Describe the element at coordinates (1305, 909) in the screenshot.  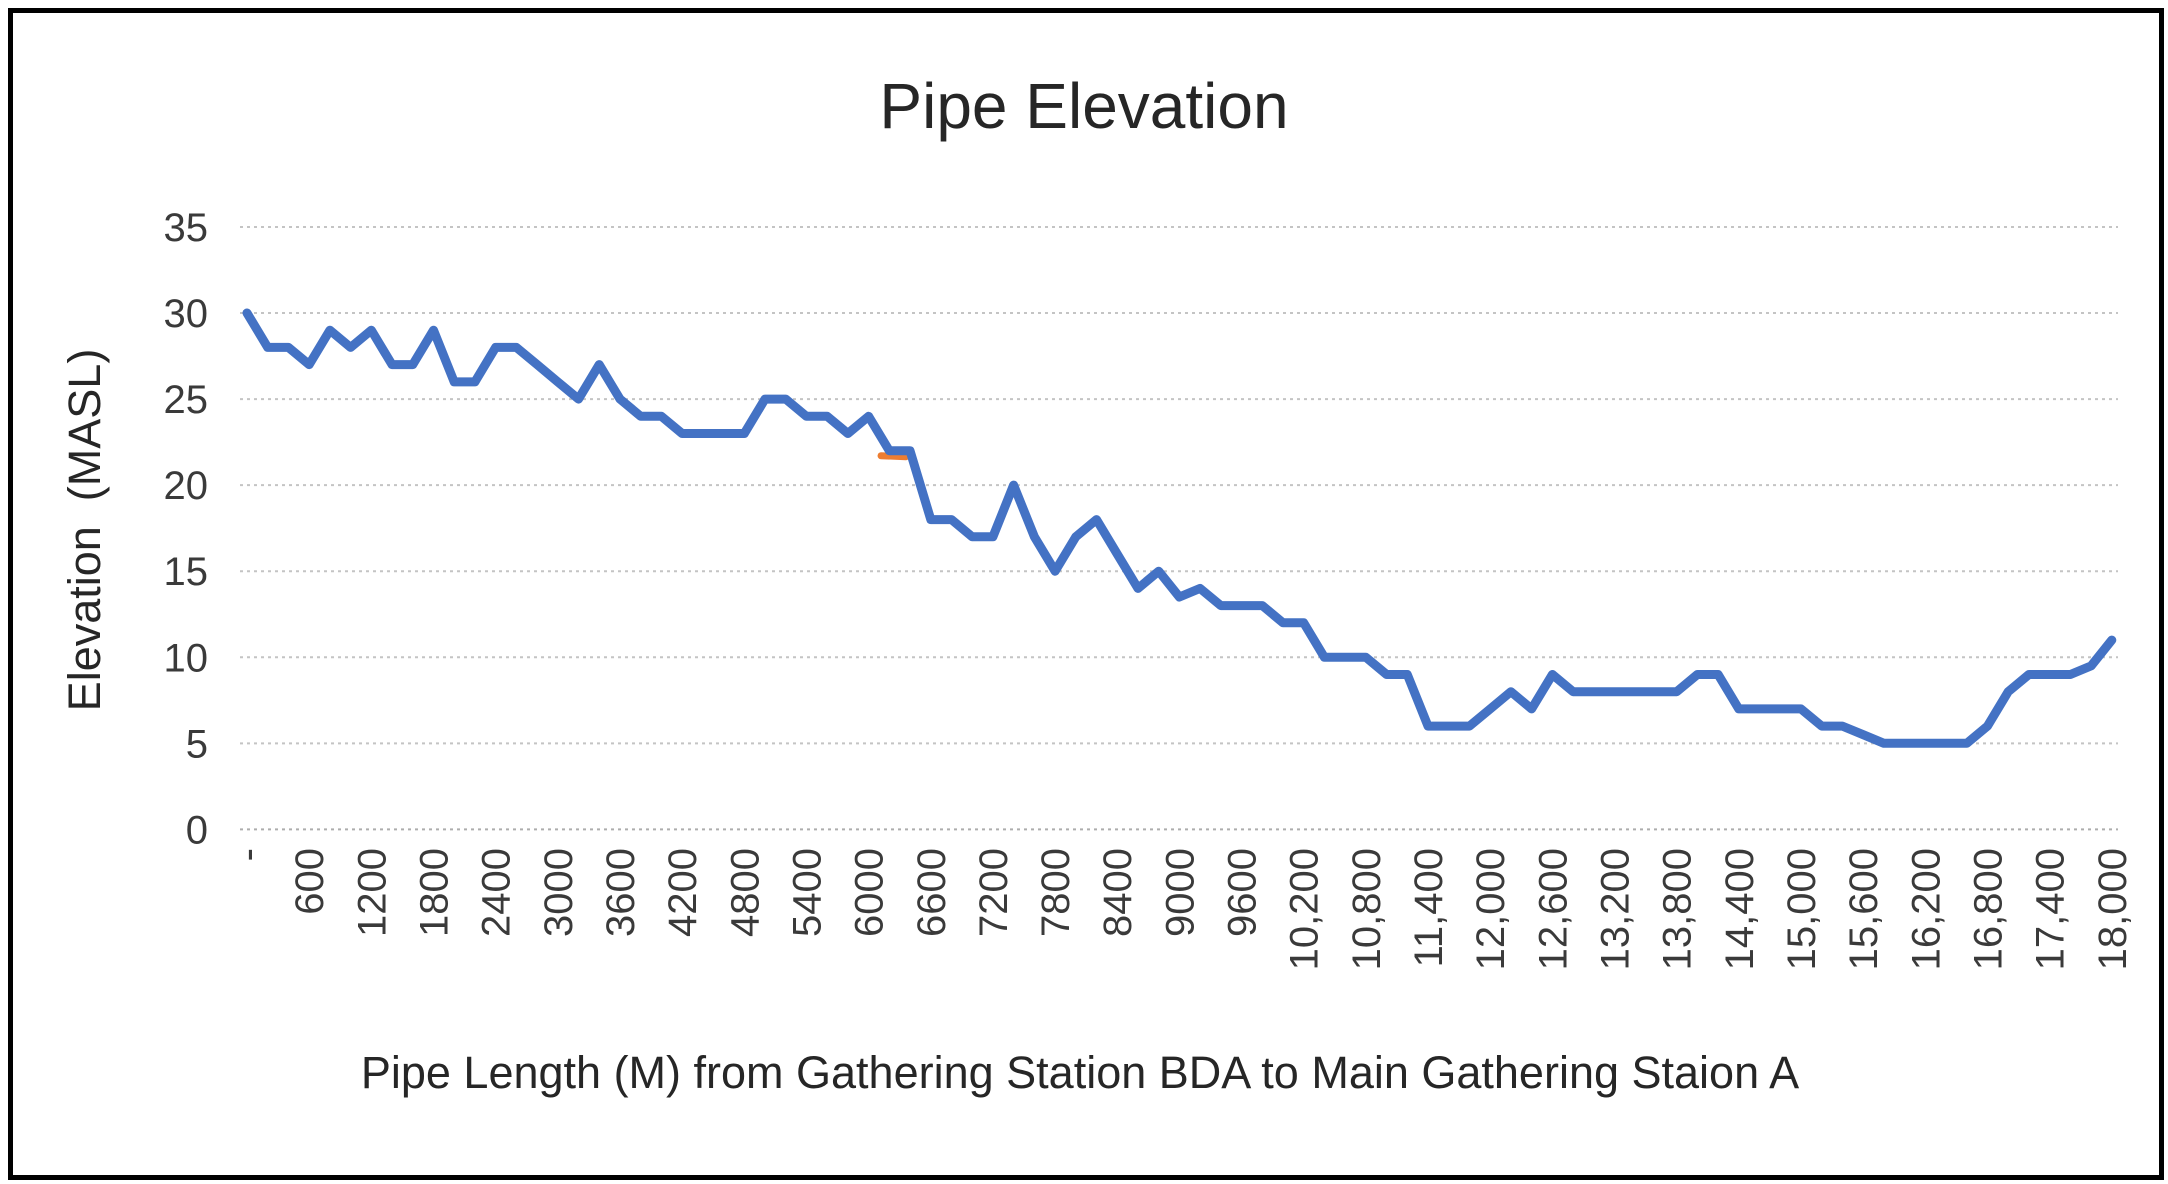
I see `x-tick-label-10200: 10,200` at that location.